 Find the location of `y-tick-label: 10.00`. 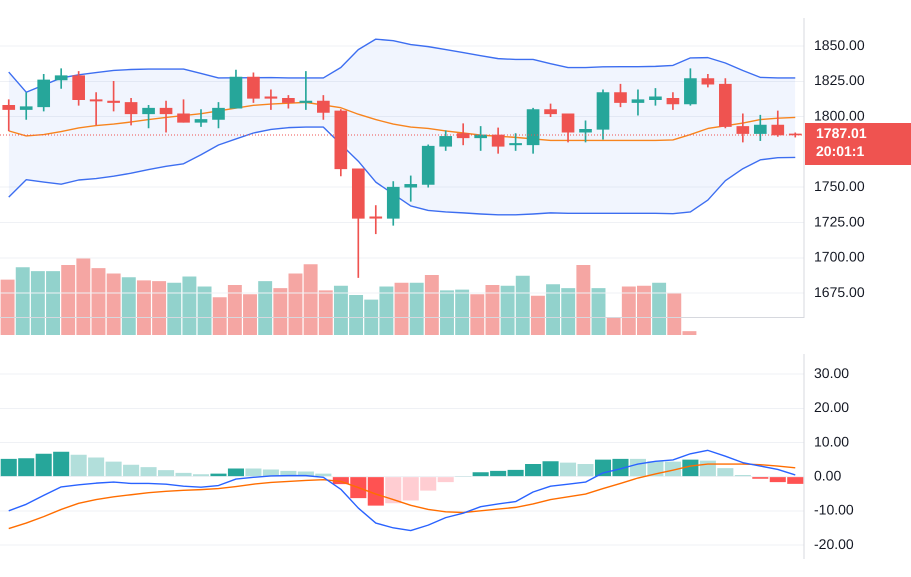

y-tick-label: 10.00 is located at coordinates (832, 441).